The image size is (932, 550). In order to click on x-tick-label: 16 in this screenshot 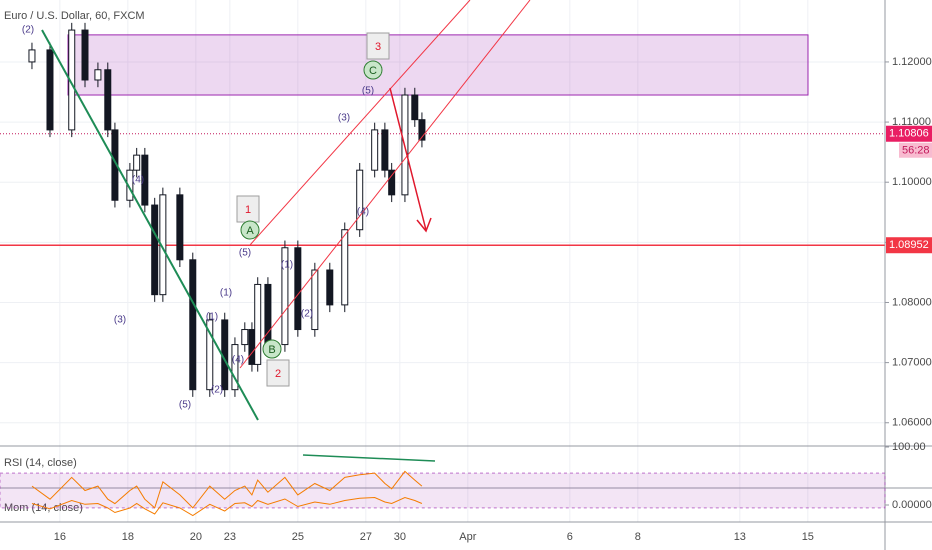, I will do `click(60, 537)`.